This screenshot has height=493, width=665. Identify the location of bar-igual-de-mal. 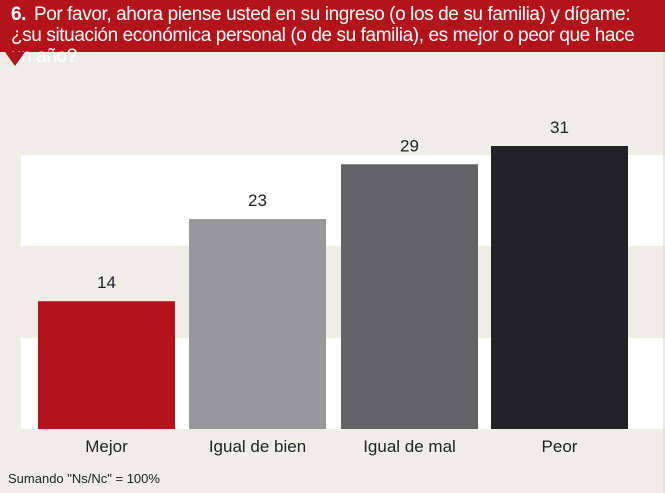
(409, 297).